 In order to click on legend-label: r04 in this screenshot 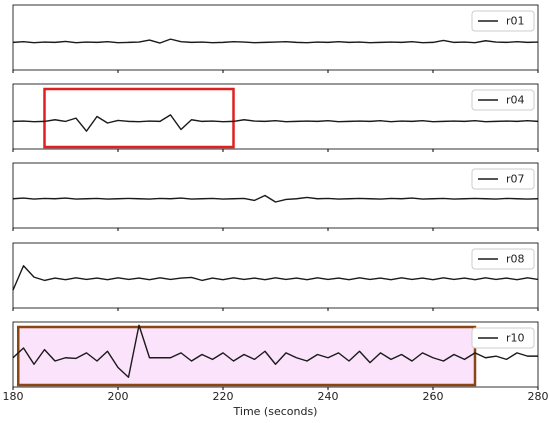, I will do `click(515, 100)`.